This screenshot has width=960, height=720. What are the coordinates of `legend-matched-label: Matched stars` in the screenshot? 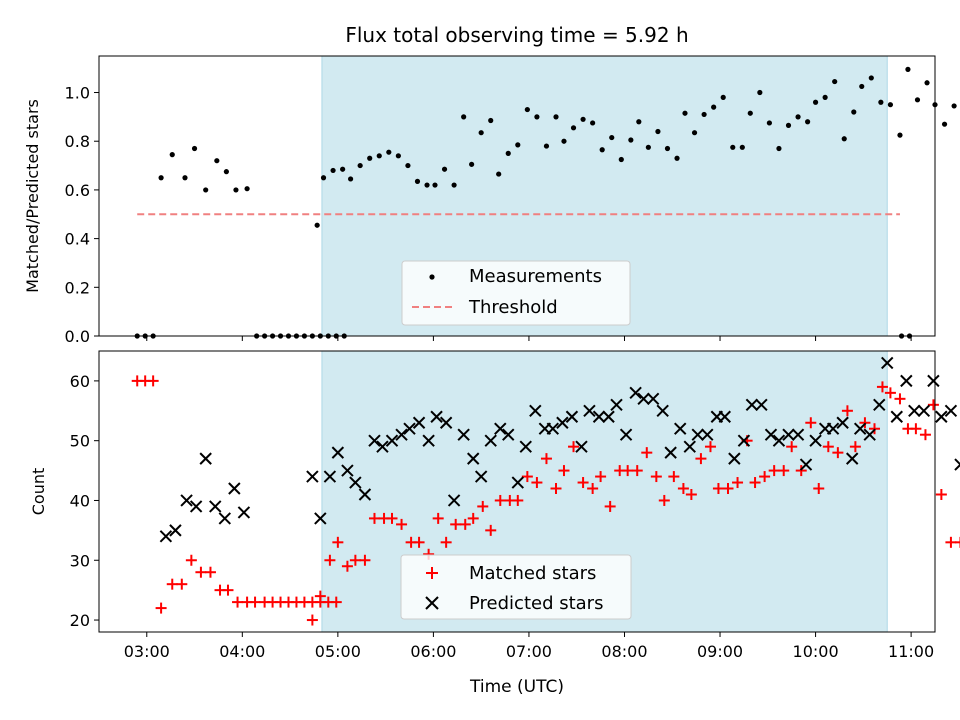 It's located at (532, 573).